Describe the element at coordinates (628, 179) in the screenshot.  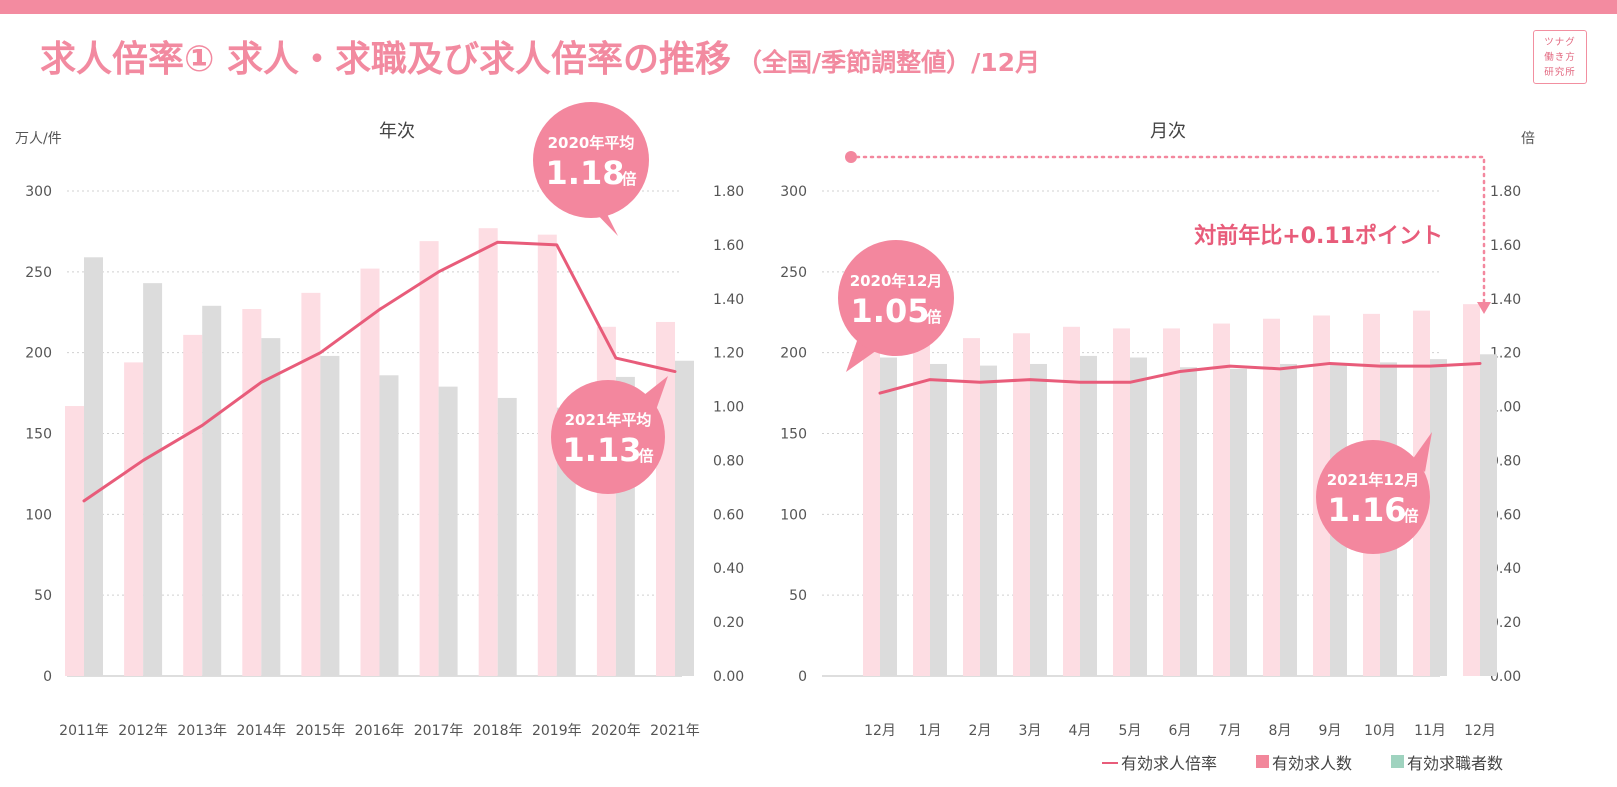
I see `annual-2020-bubble-unit: 倍` at that location.